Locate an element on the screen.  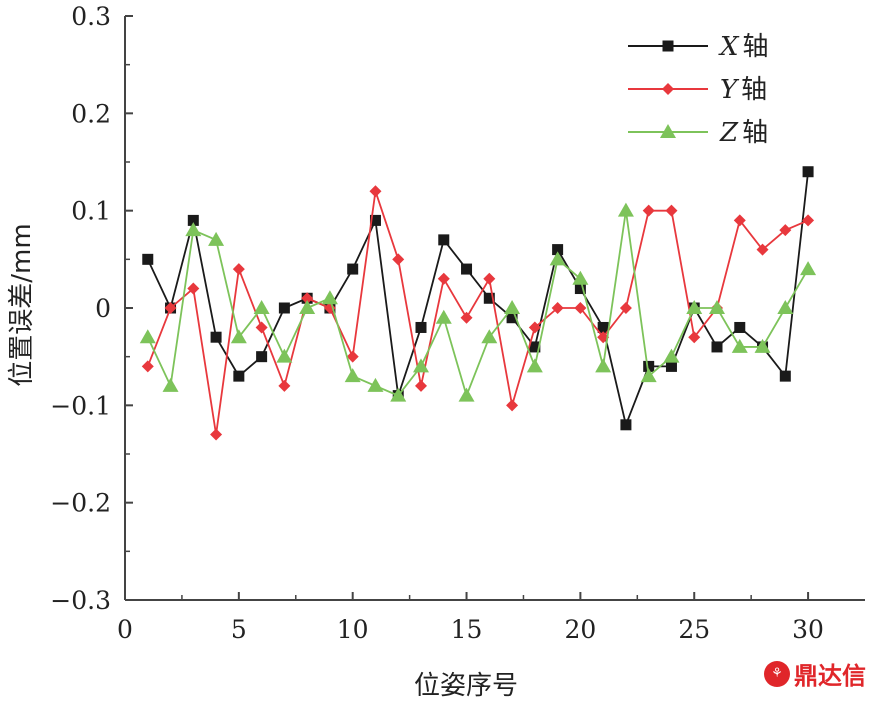
legend: X 轴 Y 轴 Z 轴 is located at coordinates (698, 90).